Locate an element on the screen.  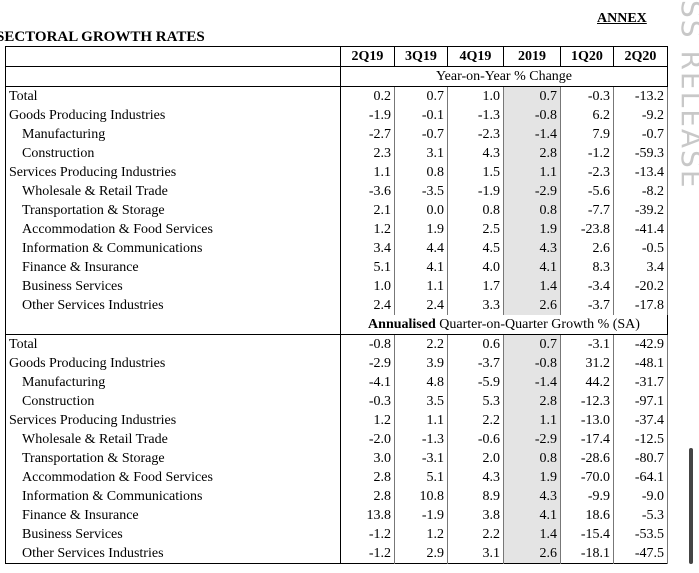
sub-row-label: Transportation & Storage is located at coordinates (173, 458).